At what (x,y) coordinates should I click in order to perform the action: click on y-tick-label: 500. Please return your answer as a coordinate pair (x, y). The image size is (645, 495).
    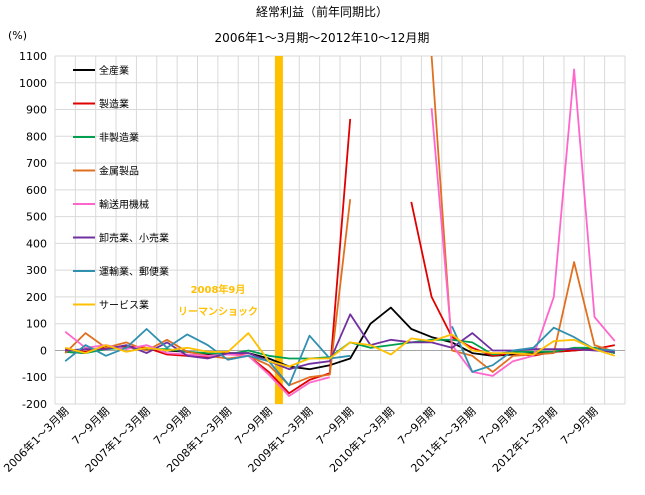
    Looking at the image, I should click on (36, 217).